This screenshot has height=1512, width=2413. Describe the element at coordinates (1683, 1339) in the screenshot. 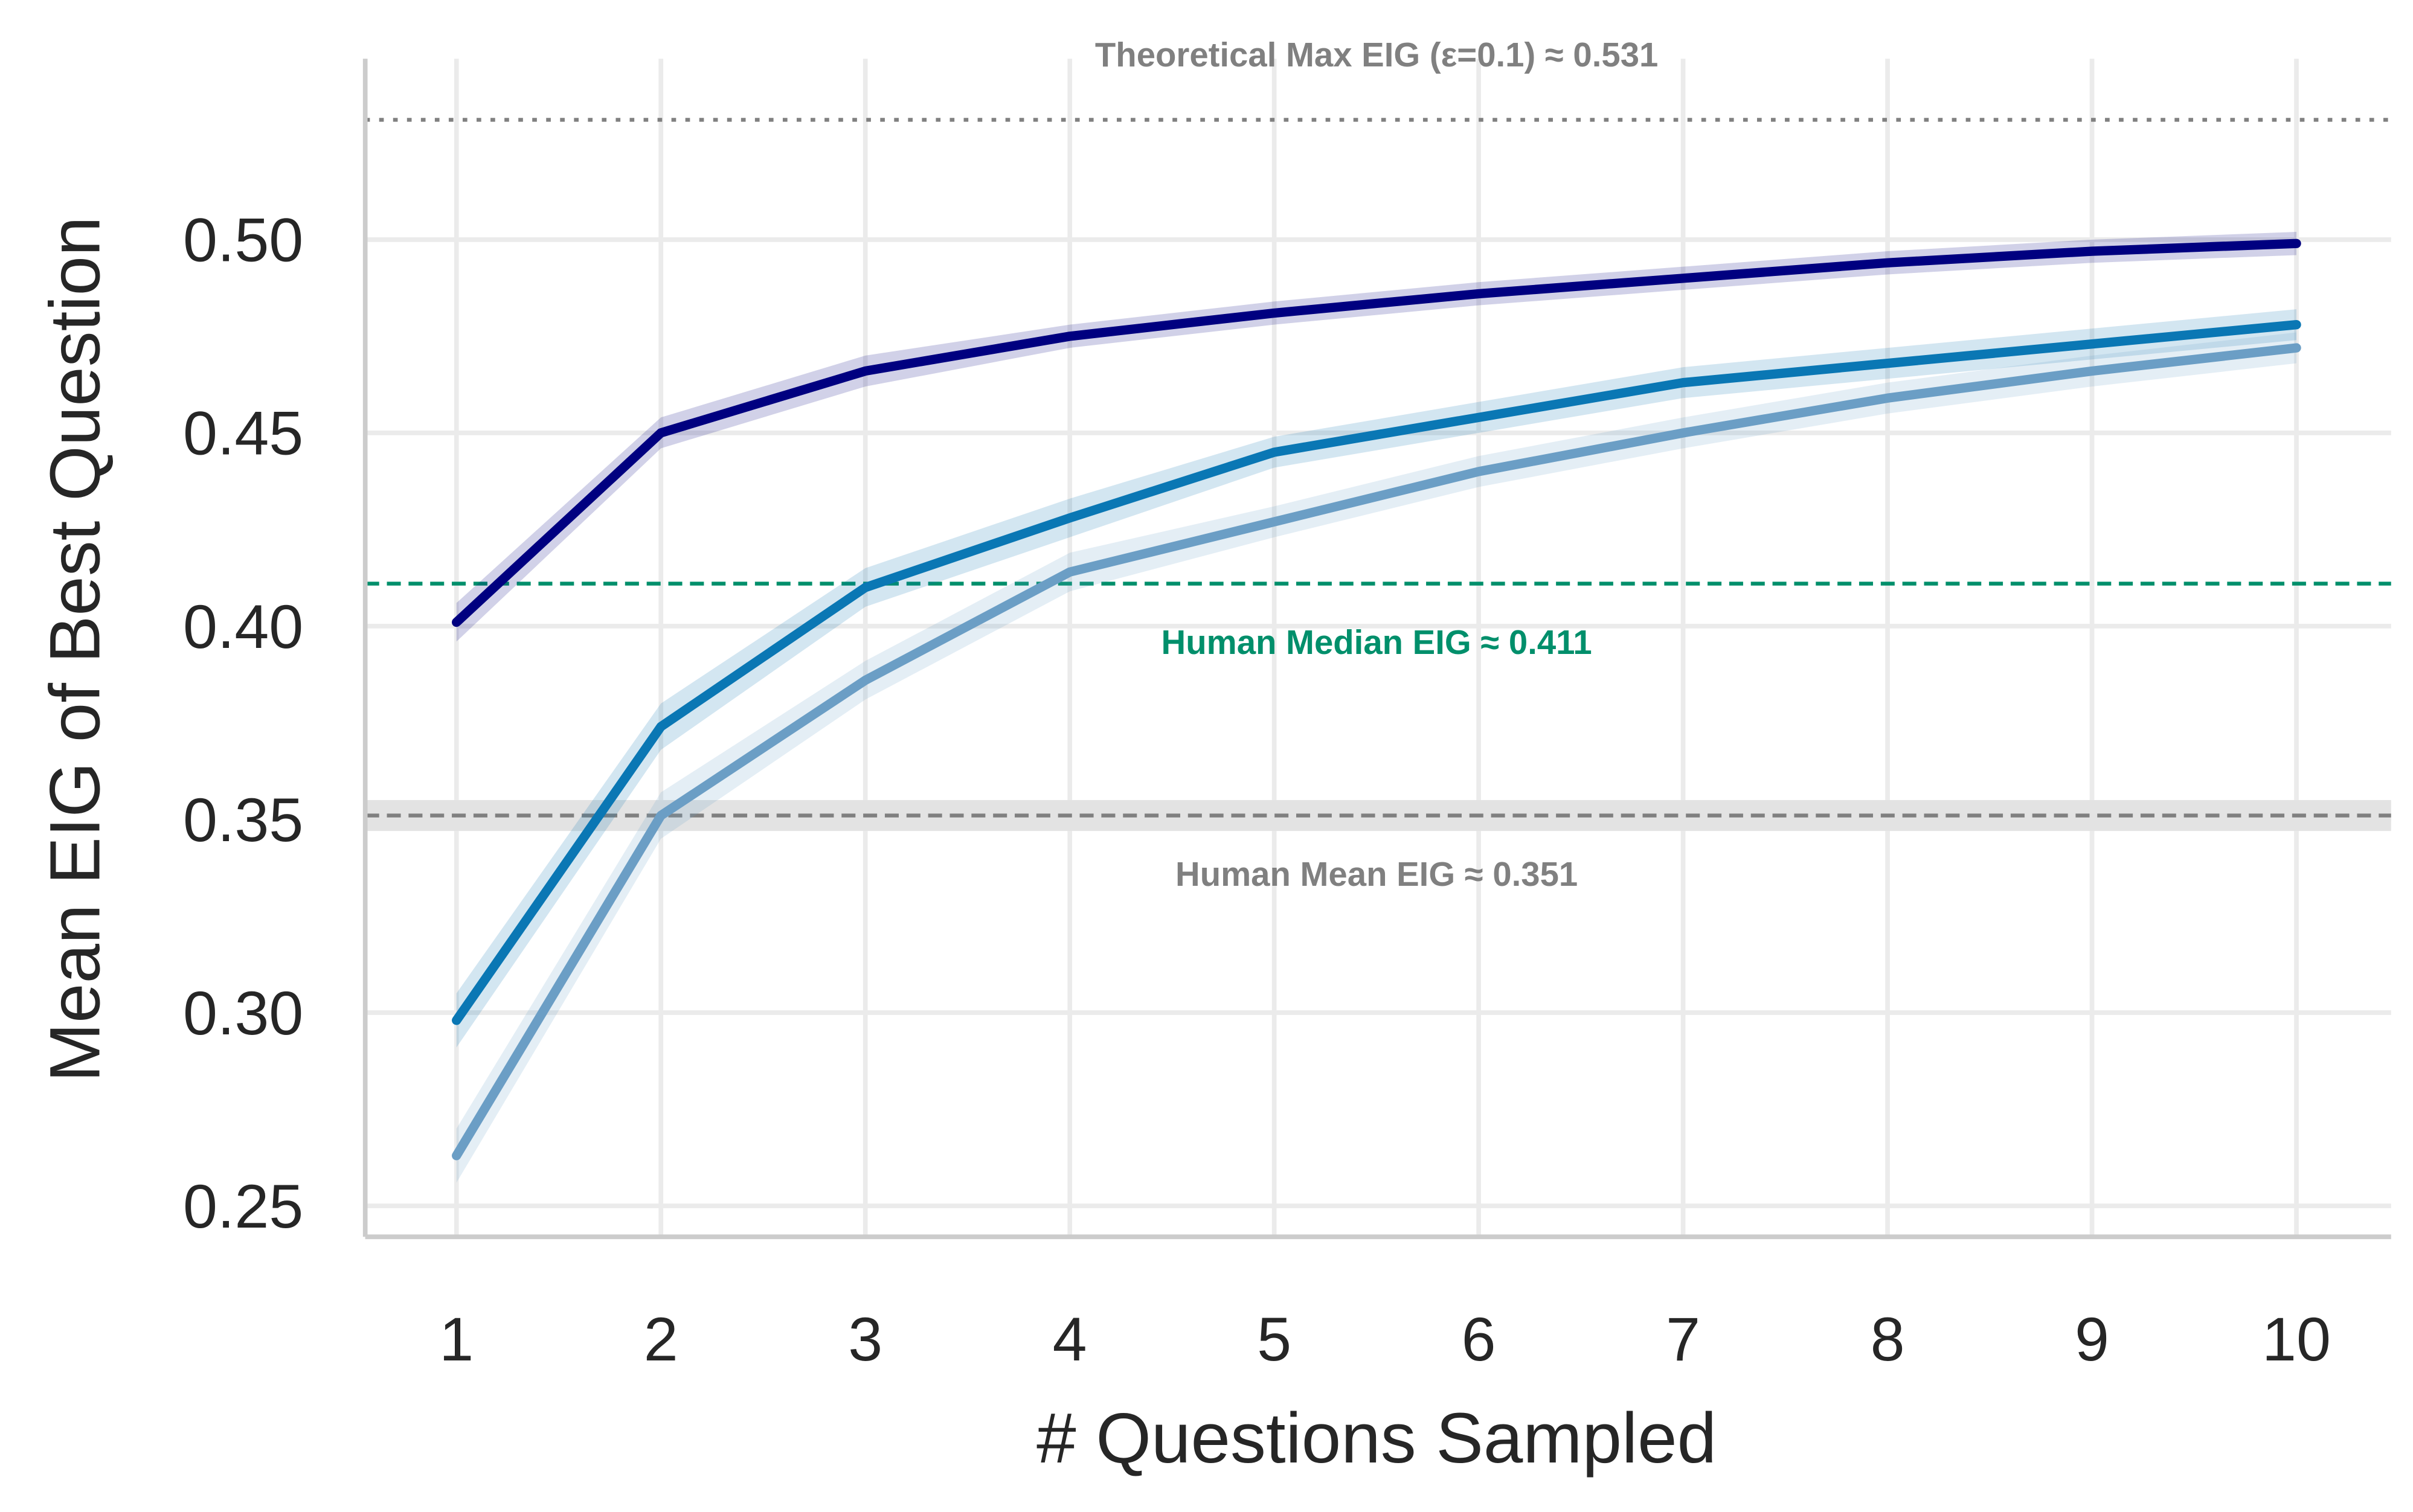

I see `x-tick-label: 7` at that location.